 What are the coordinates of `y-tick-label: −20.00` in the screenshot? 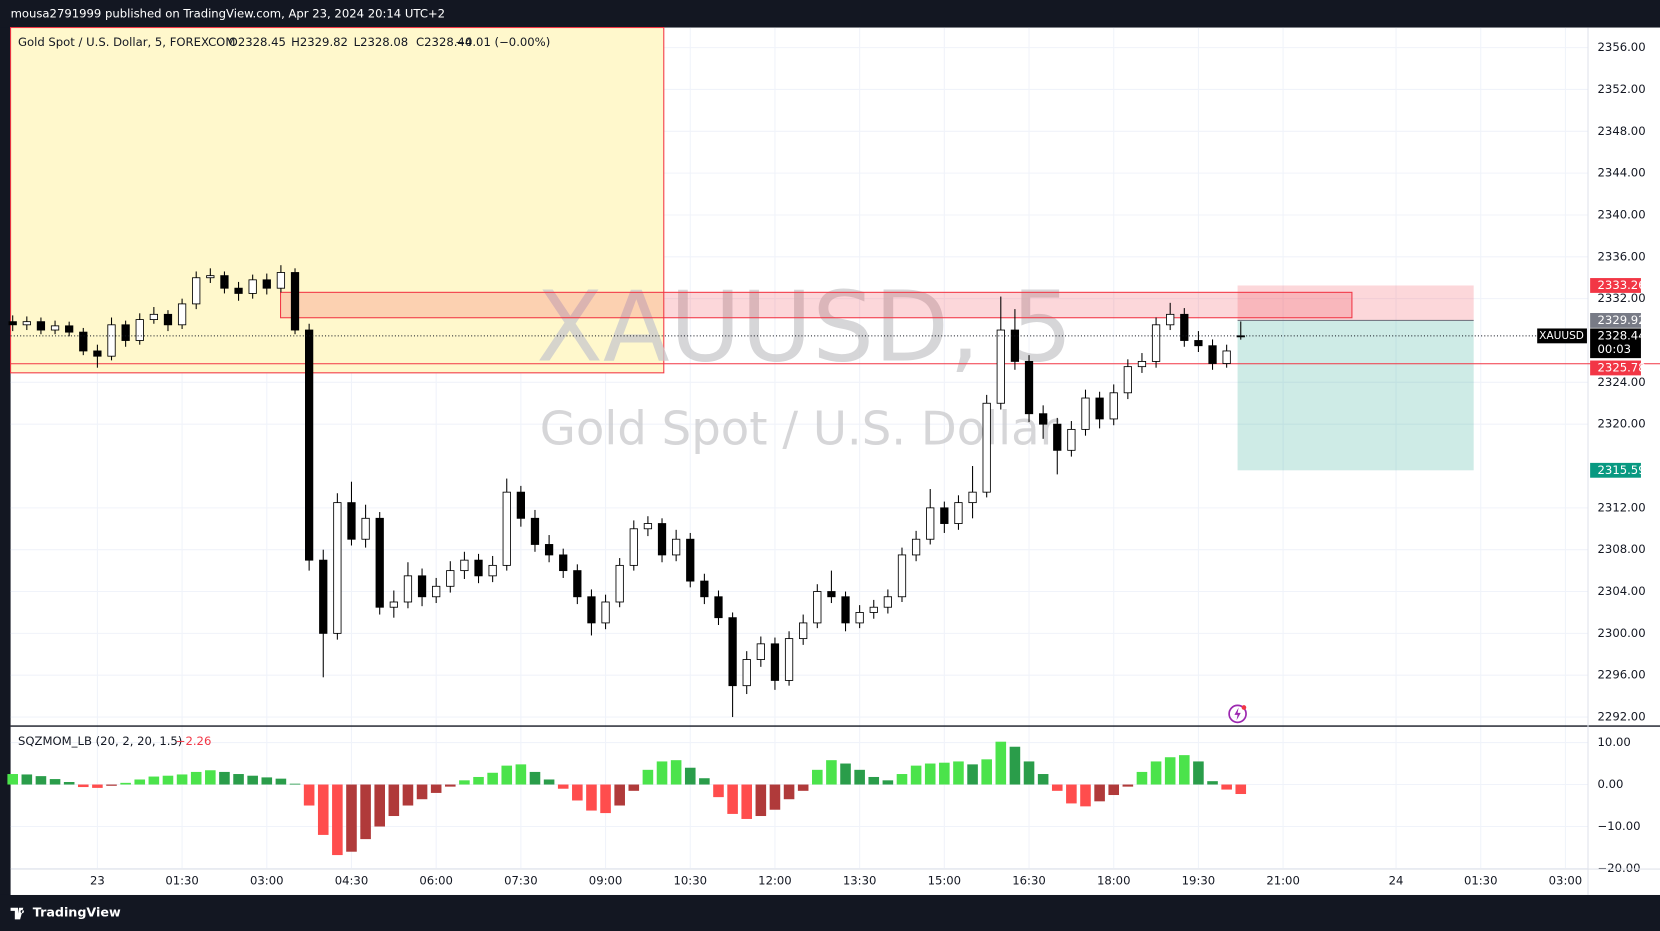 It's located at (1619, 868).